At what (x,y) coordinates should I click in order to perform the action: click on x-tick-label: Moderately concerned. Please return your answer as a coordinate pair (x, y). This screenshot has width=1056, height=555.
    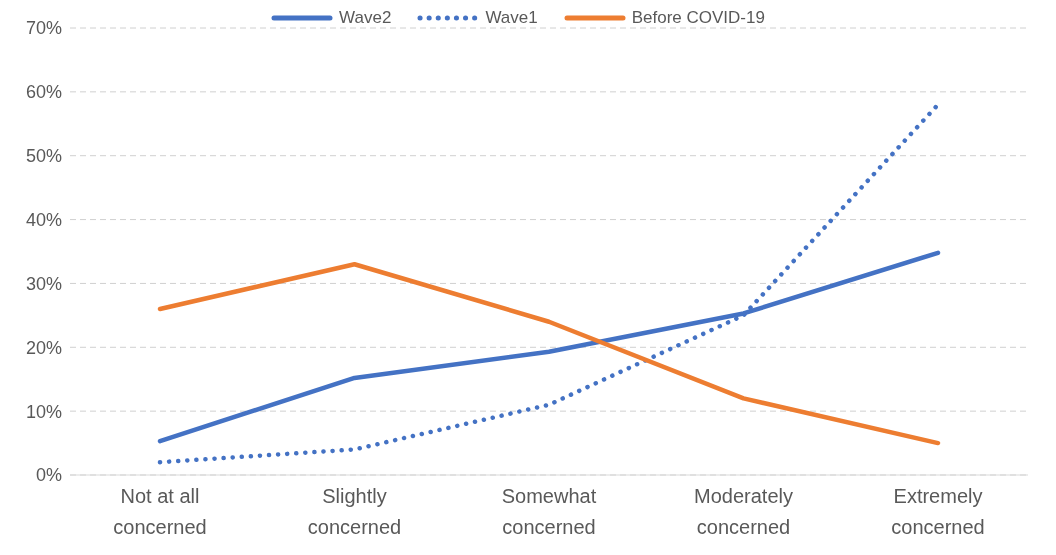
    Looking at the image, I should click on (743, 511).